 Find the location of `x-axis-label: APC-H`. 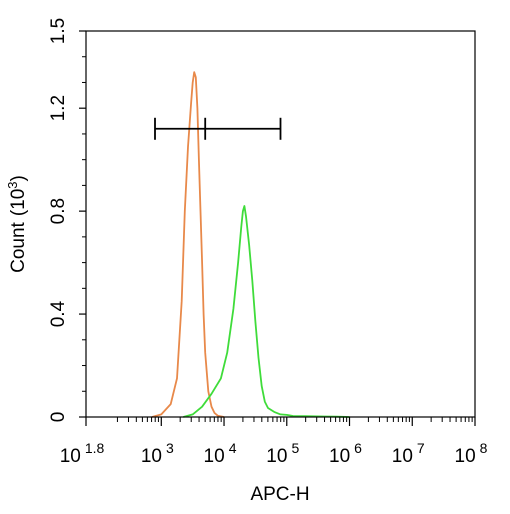

x-axis-label: APC-H is located at coordinates (279, 494).